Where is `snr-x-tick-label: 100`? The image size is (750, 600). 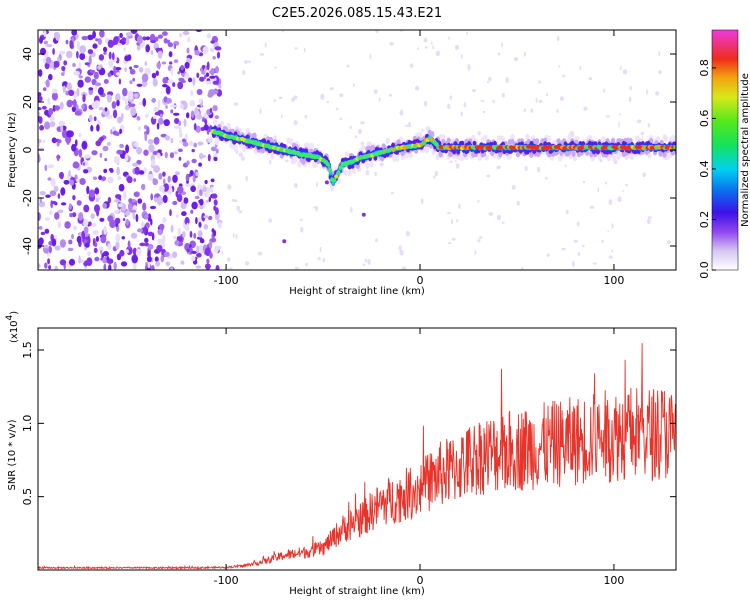 snr-x-tick-label: 100 is located at coordinates (613, 580).